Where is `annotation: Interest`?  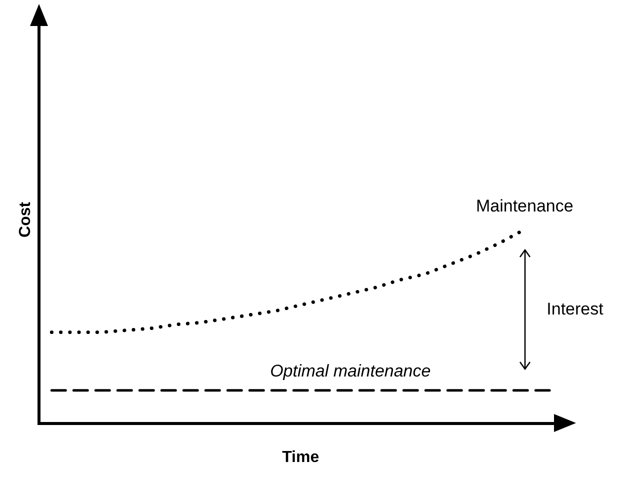 annotation: Interest is located at coordinates (575, 309).